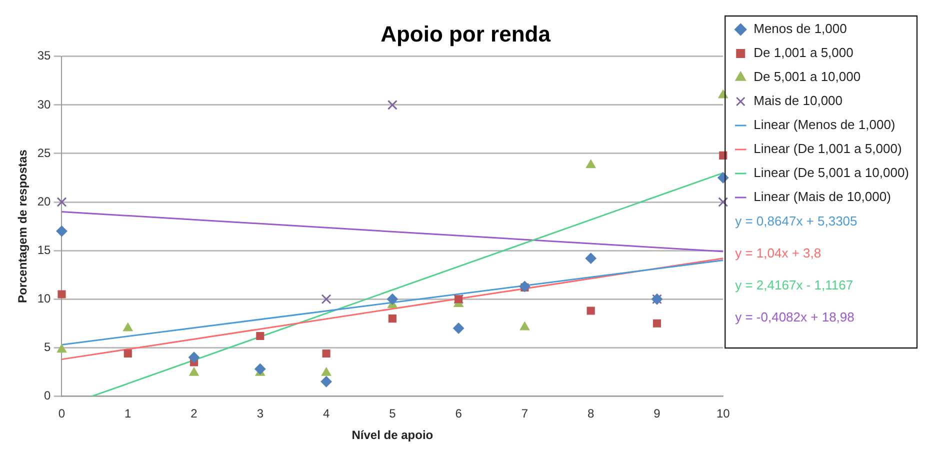 This screenshot has width=937, height=459. Describe the element at coordinates (62, 413) in the screenshot. I see `x-tick-label: 0` at that location.